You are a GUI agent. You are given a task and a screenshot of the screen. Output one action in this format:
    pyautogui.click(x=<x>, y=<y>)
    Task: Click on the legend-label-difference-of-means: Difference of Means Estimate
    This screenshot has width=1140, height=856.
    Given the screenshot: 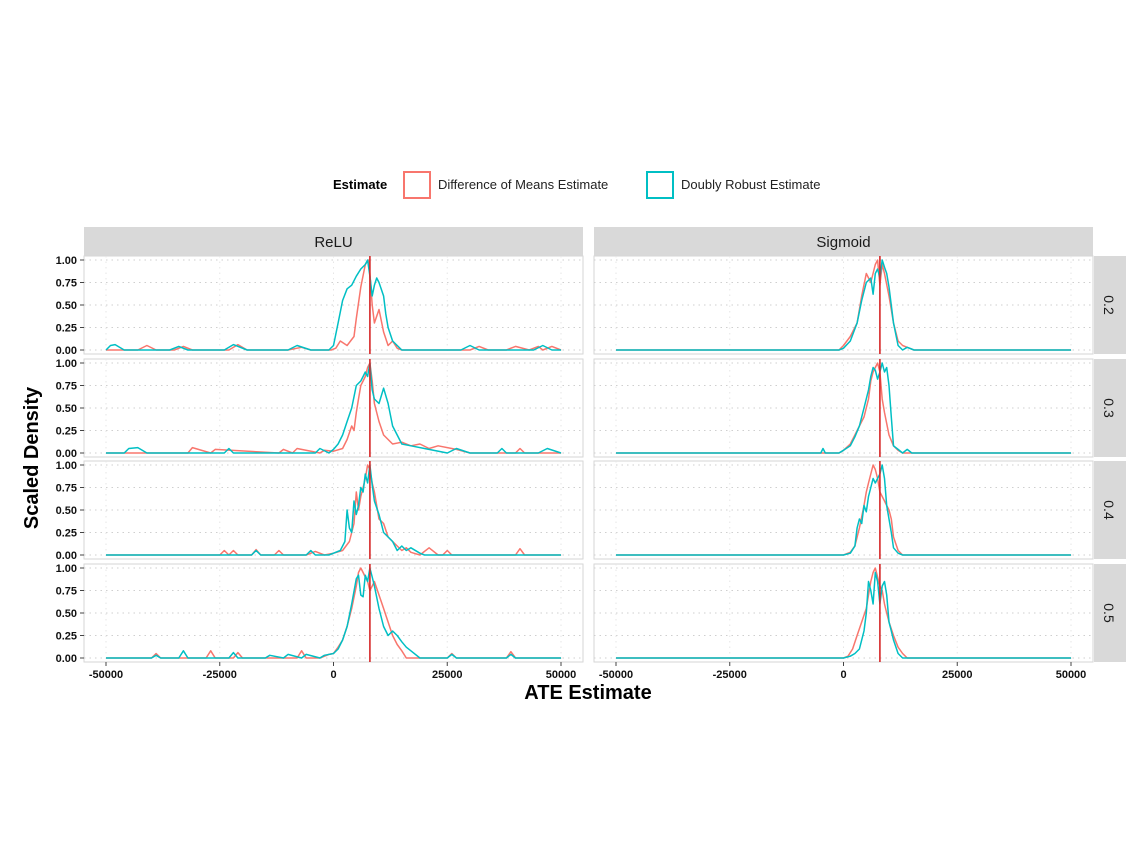 What is the action you would take?
    pyautogui.click(x=523, y=184)
    